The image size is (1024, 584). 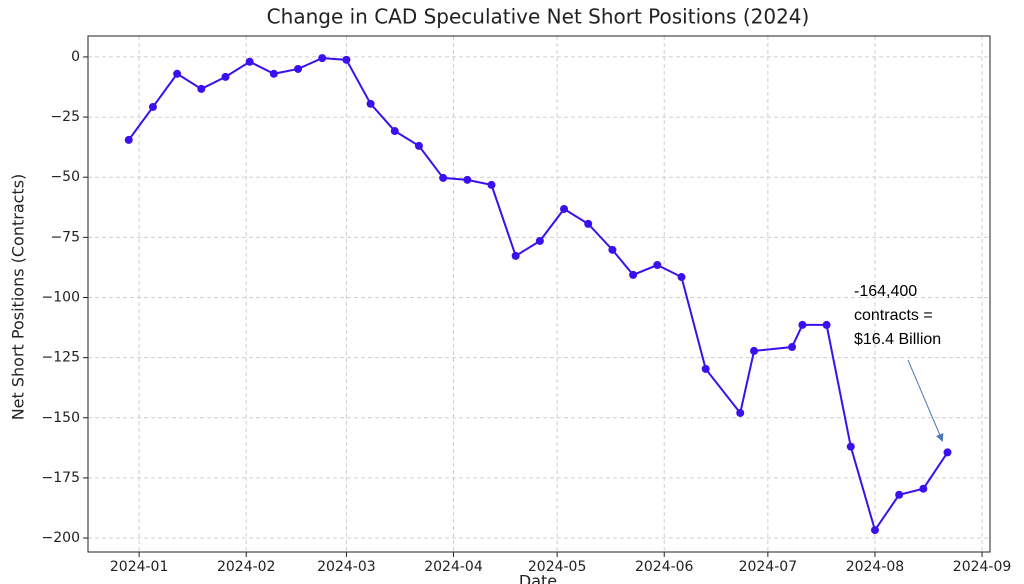 I want to click on y-tick-label: −25, so click(x=65, y=117).